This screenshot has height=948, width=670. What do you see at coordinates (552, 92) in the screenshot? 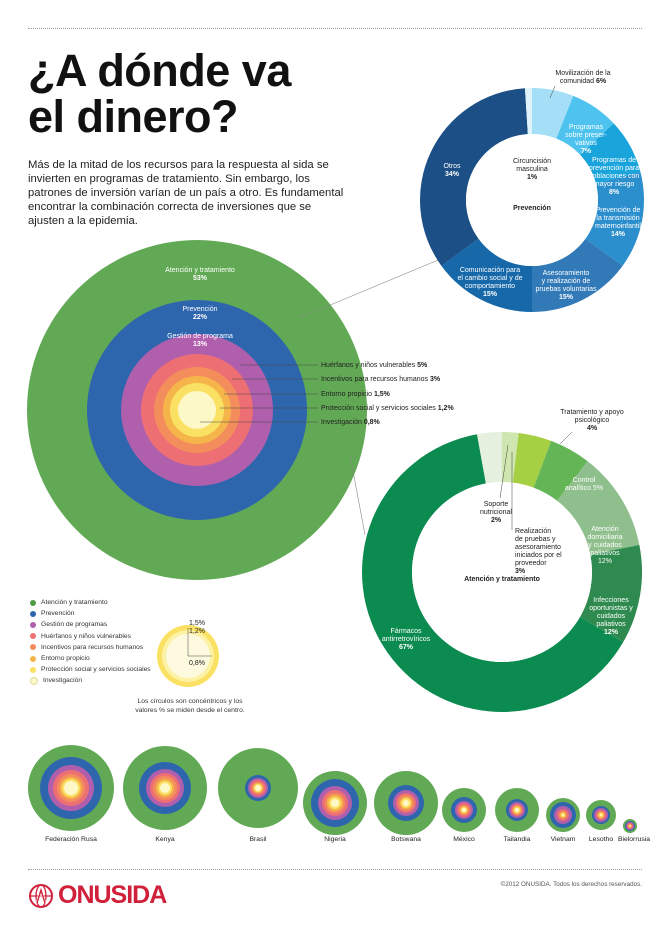
I see `leader-movilizacion` at bounding box center [552, 92].